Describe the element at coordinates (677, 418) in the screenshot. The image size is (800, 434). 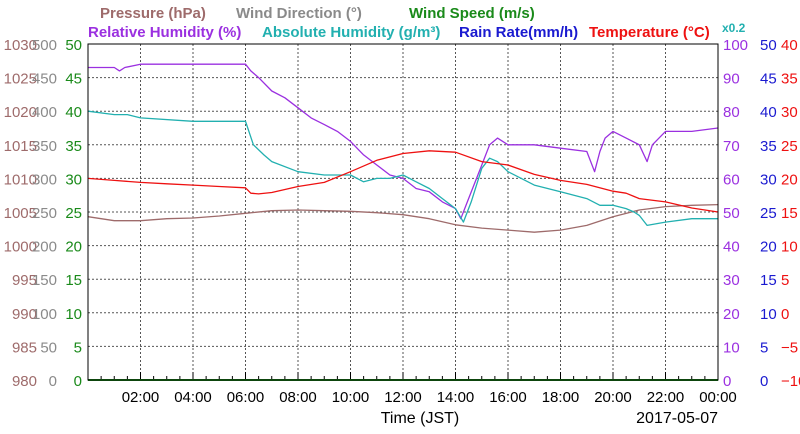
I see `date-label: 2017-05-07` at that location.